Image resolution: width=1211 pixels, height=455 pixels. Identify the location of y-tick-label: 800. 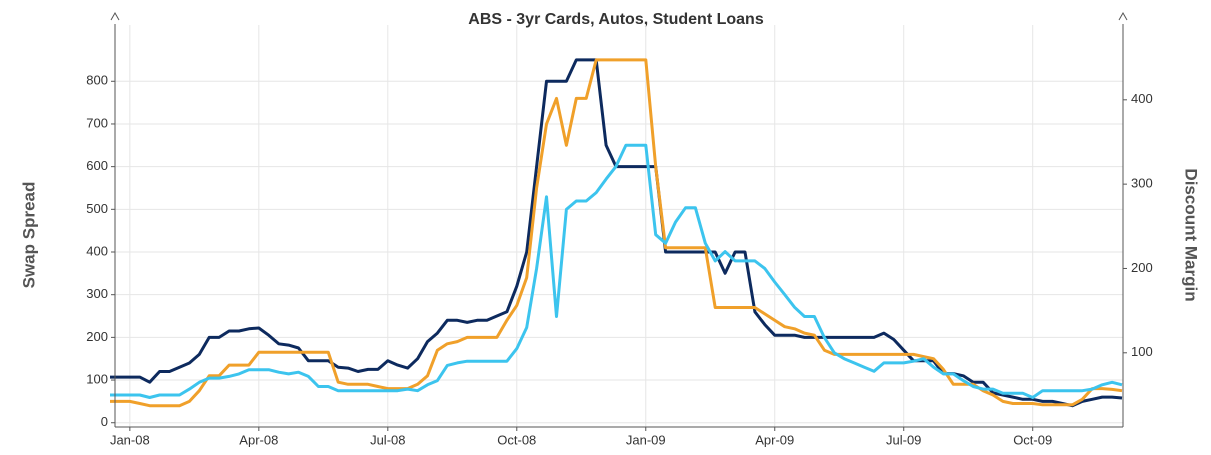
(97, 80).